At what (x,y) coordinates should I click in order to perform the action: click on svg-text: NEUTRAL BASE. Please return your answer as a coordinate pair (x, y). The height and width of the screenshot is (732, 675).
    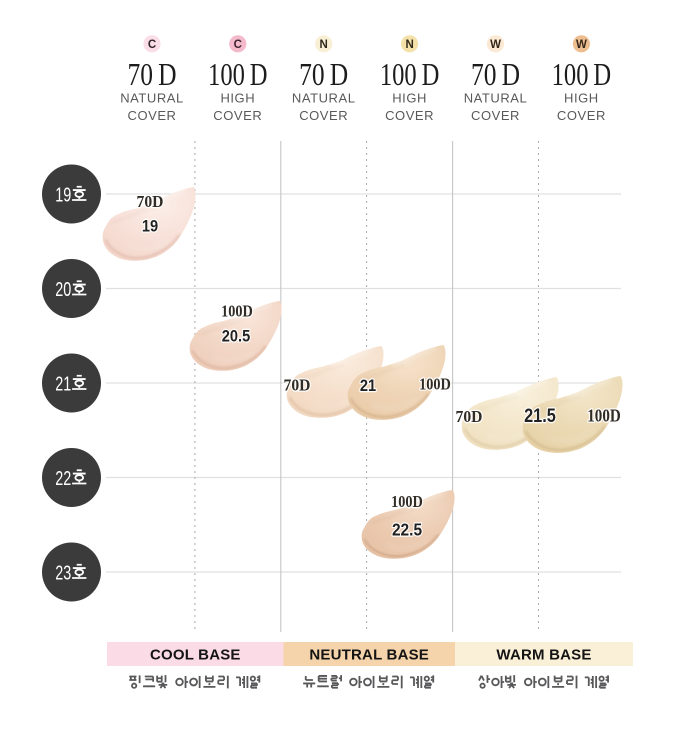
    Looking at the image, I should click on (369, 655).